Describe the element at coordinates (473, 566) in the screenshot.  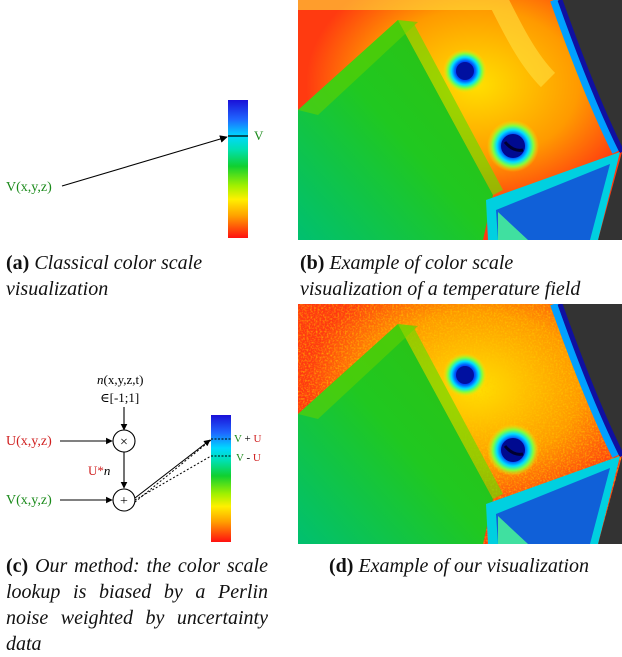
I see `caption-d-text: Example of our visualization` at that location.